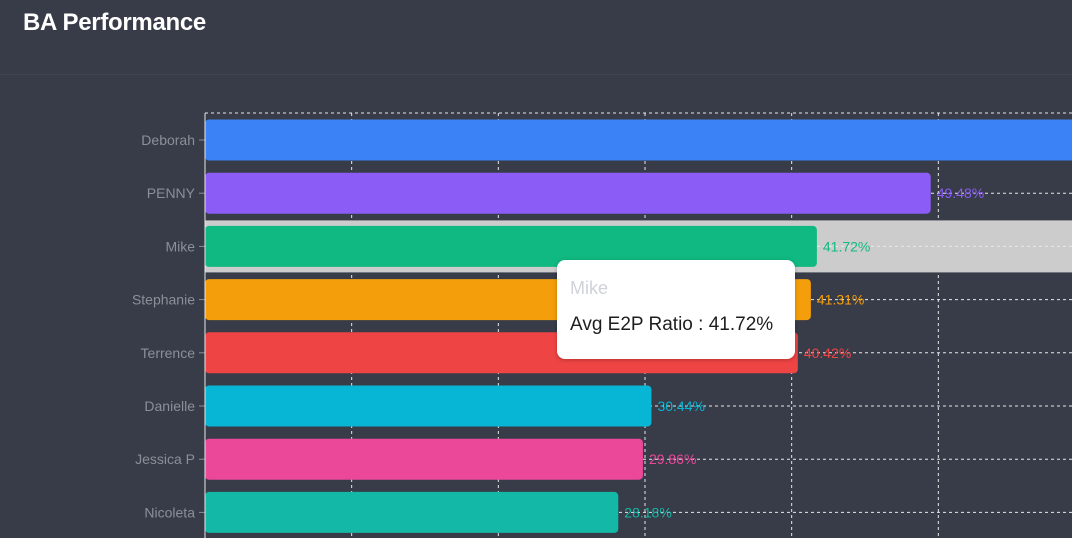 This screenshot has width=1072, height=538. Describe the element at coordinates (589, 288) in the screenshot. I see `tooltip-title: Mike` at that location.